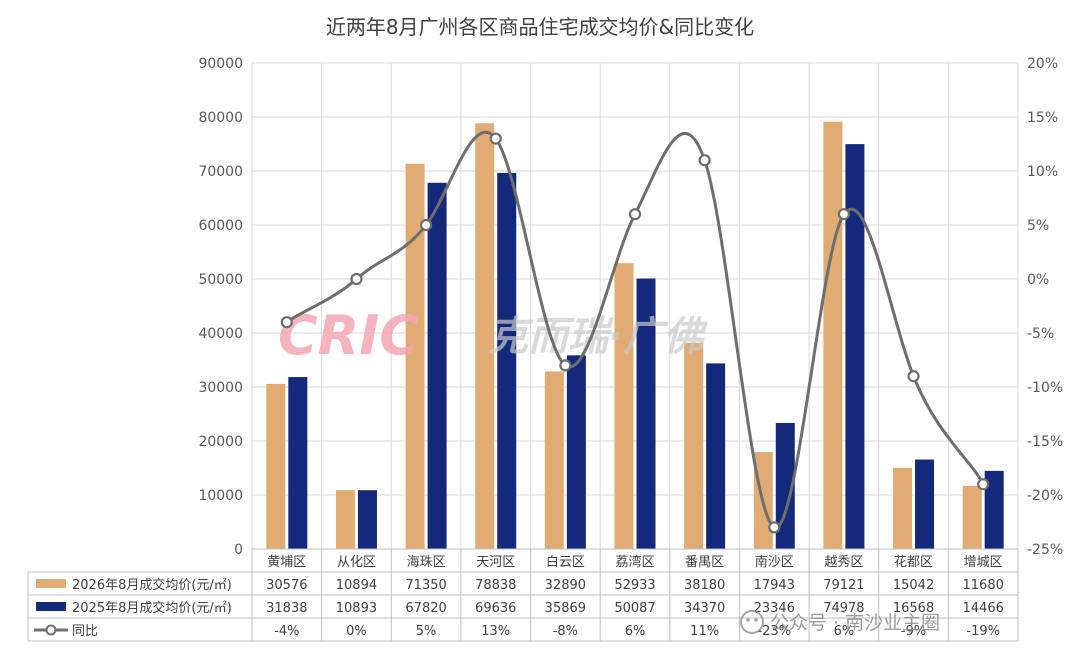  Describe the element at coordinates (983, 631) in the screenshot. I see `table-cell-value: -19%` at that location.